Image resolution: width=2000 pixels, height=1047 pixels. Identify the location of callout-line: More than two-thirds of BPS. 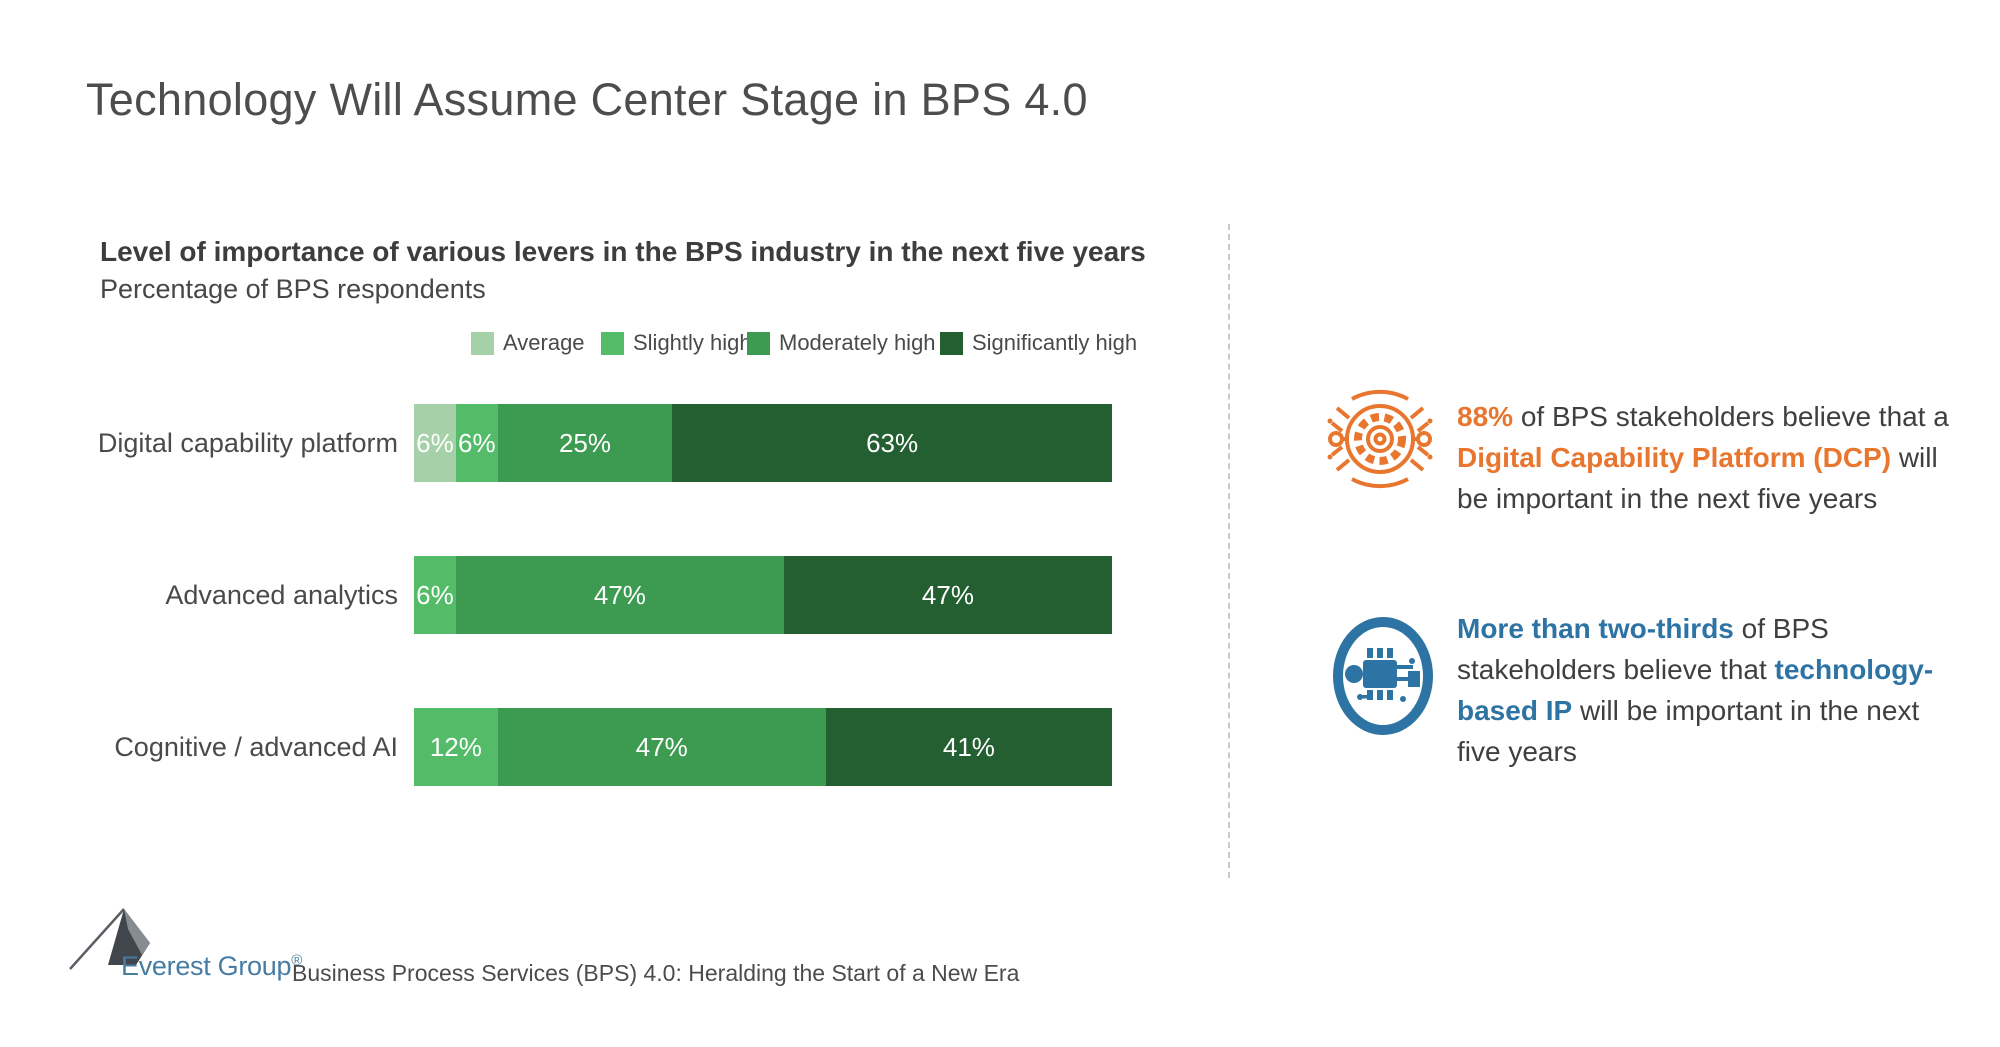
(1695, 628).